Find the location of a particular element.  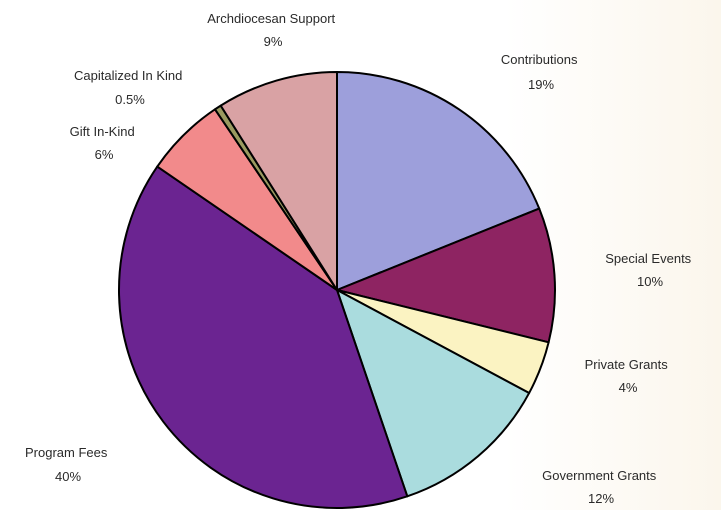

slice-archdiocesan-support is located at coordinates (278, 181).